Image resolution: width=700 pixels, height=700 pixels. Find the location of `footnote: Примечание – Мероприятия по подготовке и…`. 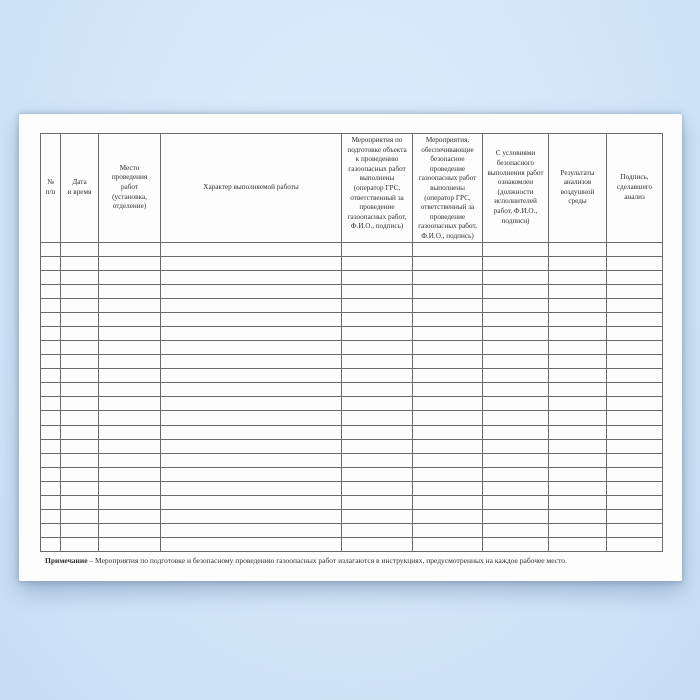

footnote: Примечание – Мероприятия по подготовке и… is located at coordinates (306, 560).